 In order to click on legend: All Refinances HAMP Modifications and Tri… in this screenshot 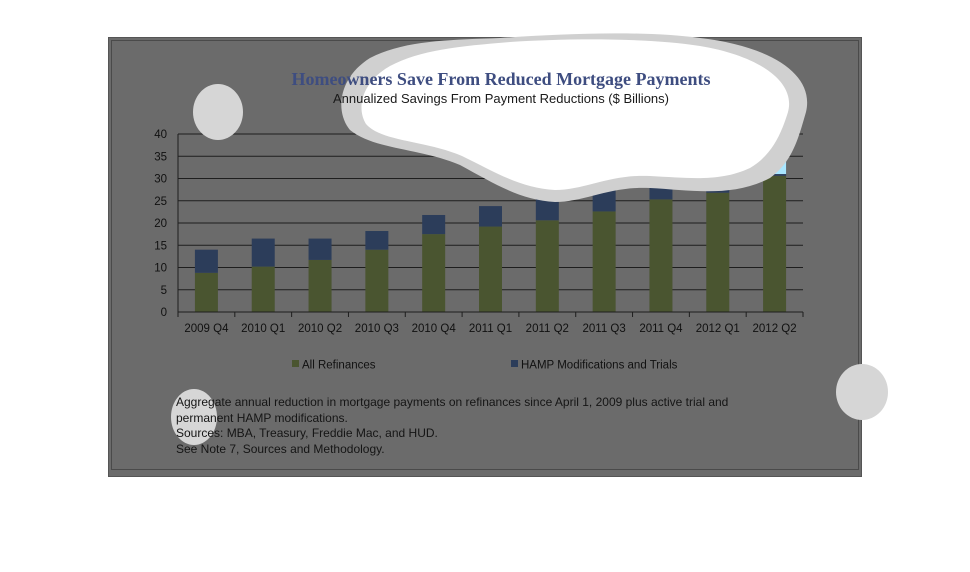, I will do `click(485, 366)`.